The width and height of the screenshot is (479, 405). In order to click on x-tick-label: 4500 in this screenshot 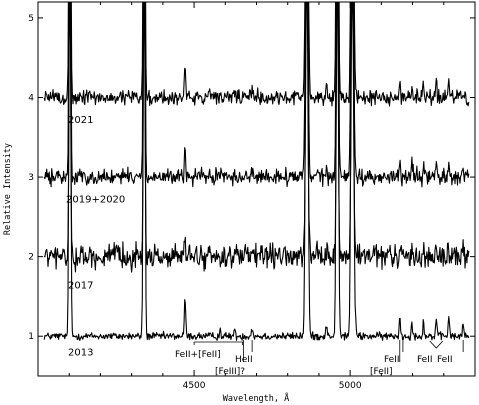, I will do `click(194, 386)`.